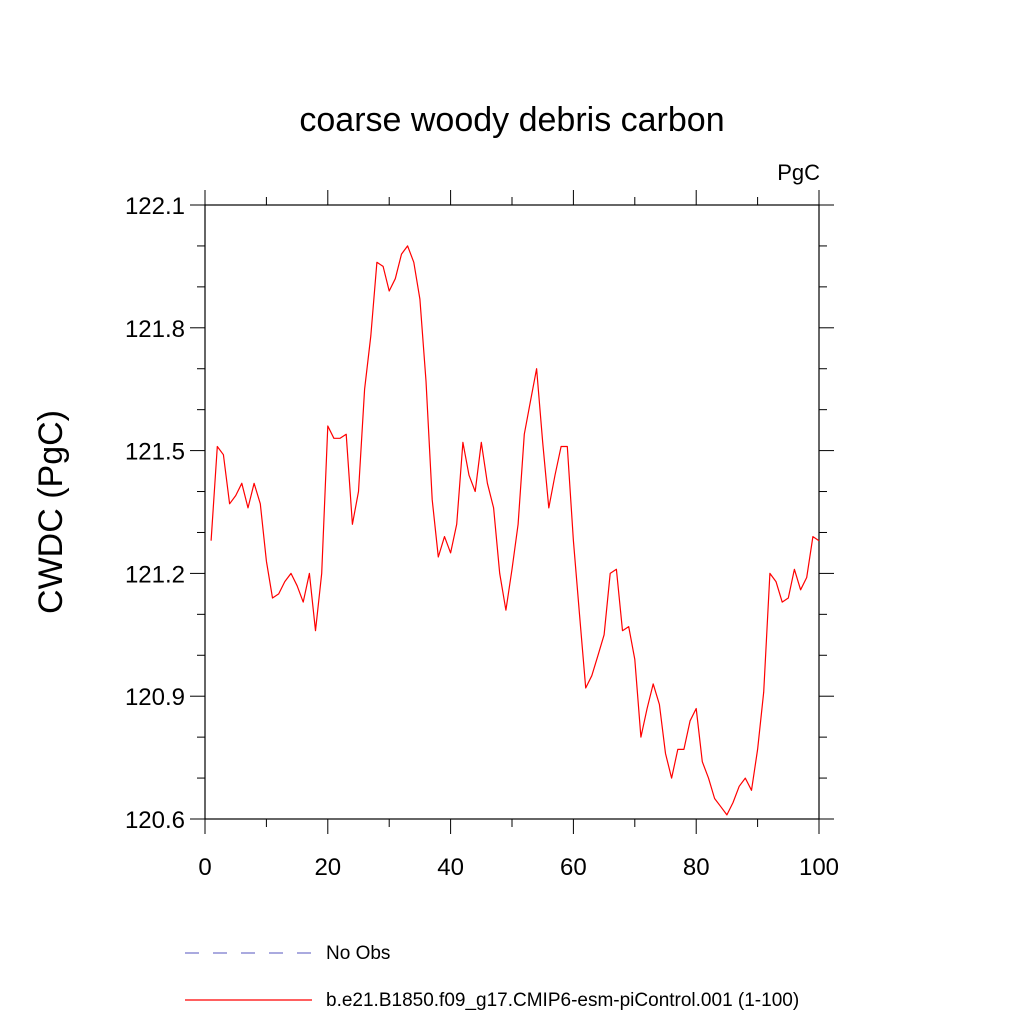 This screenshot has width=1024, height=1024. What do you see at coordinates (51, 512) in the screenshot?
I see `y-axis-label: CWDC (PgC)` at bounding box center [51, 512].